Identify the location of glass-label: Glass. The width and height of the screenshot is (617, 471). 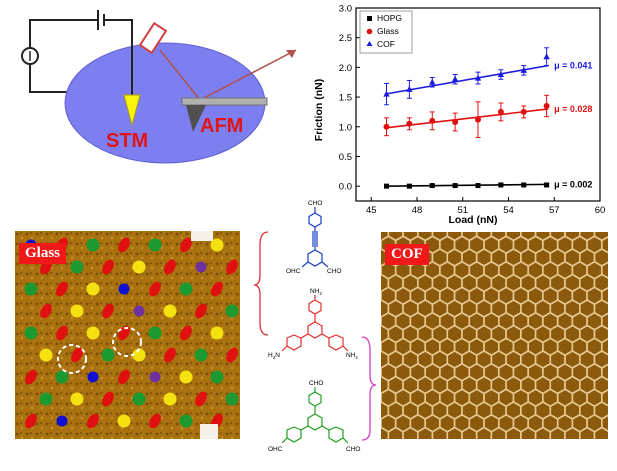
(43, 253).